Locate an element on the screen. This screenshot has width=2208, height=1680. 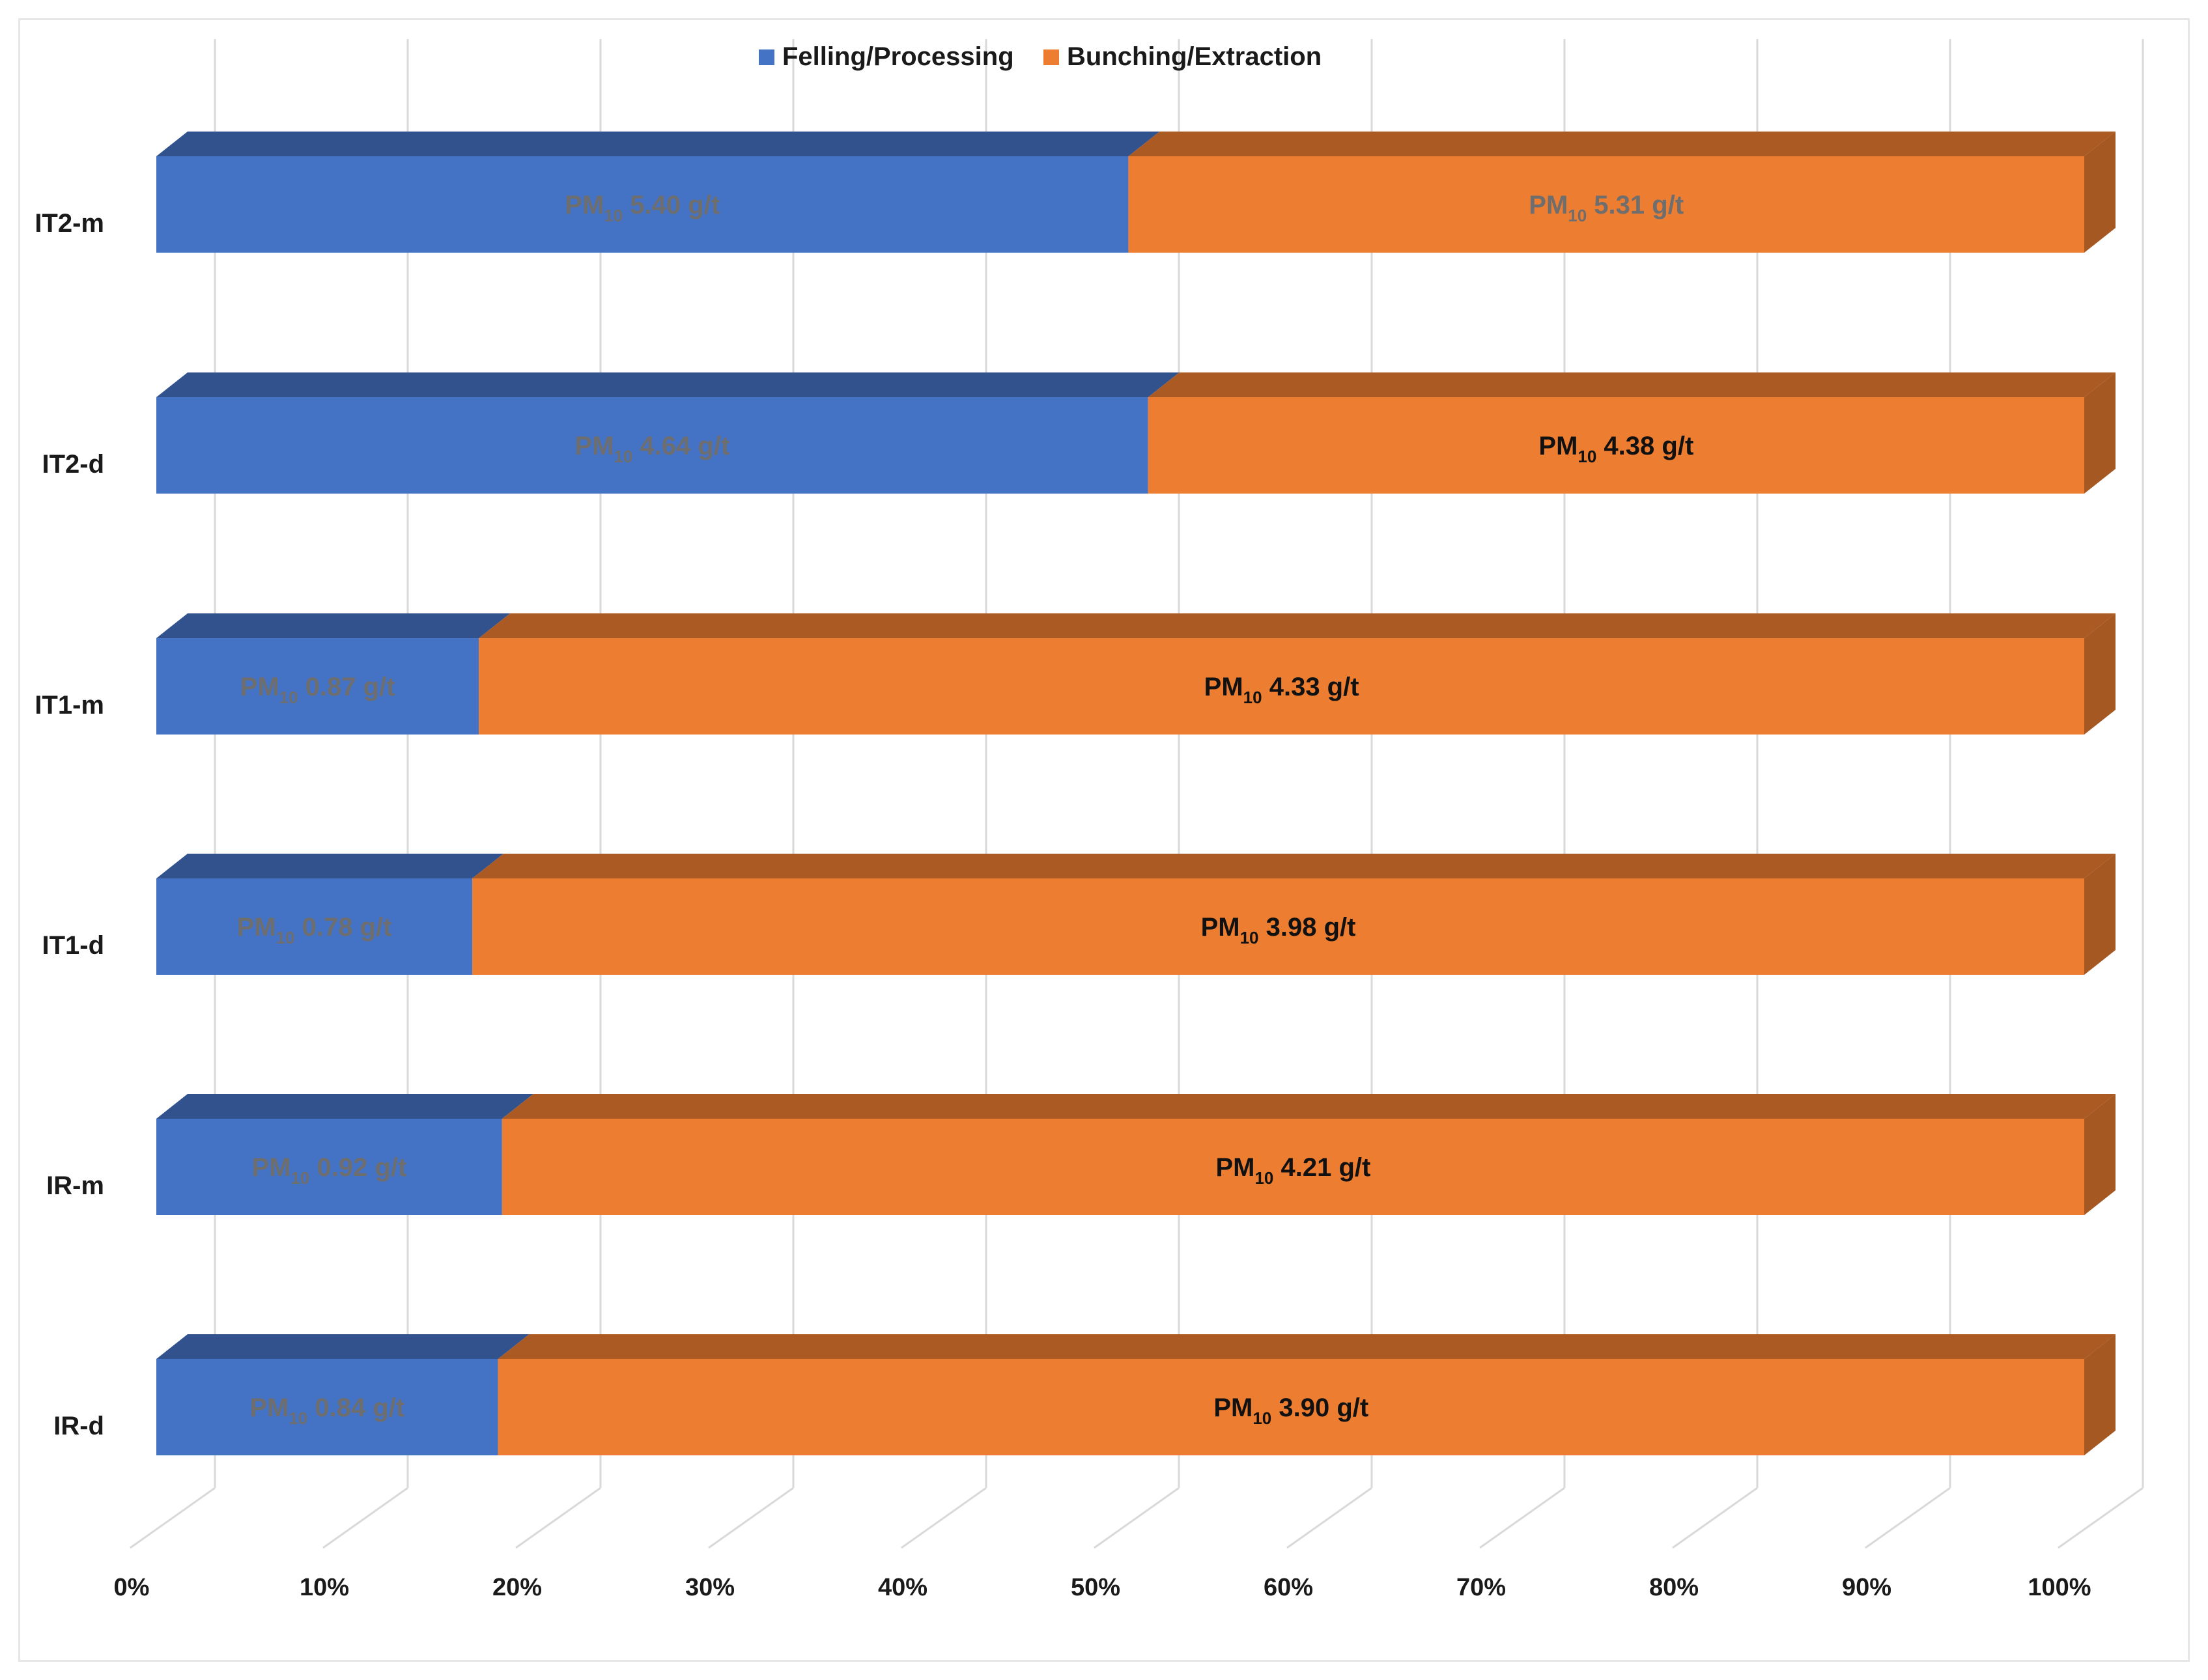
data-label: PM10 3.90 g/t is located at coordinates (1290, 1410).